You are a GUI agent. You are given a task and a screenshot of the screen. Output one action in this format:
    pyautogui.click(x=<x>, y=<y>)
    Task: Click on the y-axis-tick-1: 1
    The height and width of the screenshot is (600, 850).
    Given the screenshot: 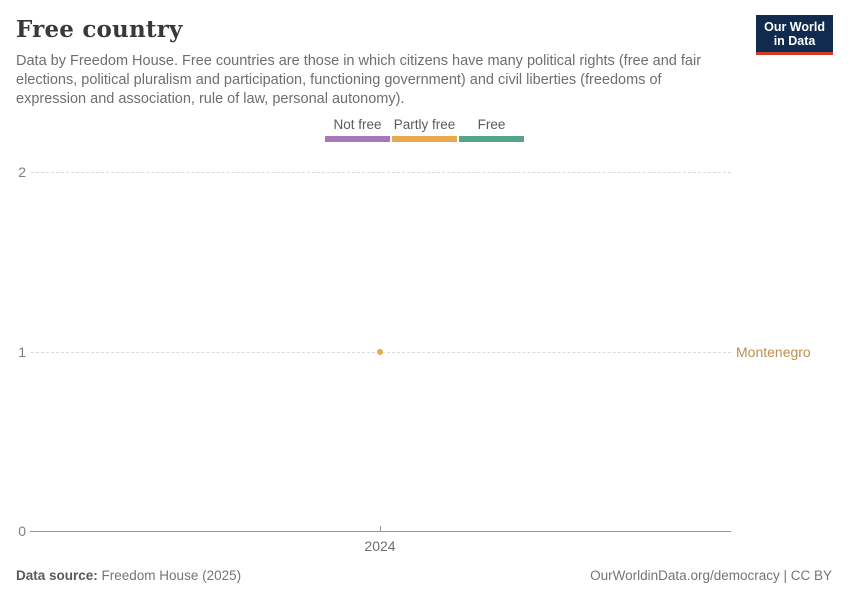 What is the action you would take?
    pyautogui.click(x=22, y=352)
    